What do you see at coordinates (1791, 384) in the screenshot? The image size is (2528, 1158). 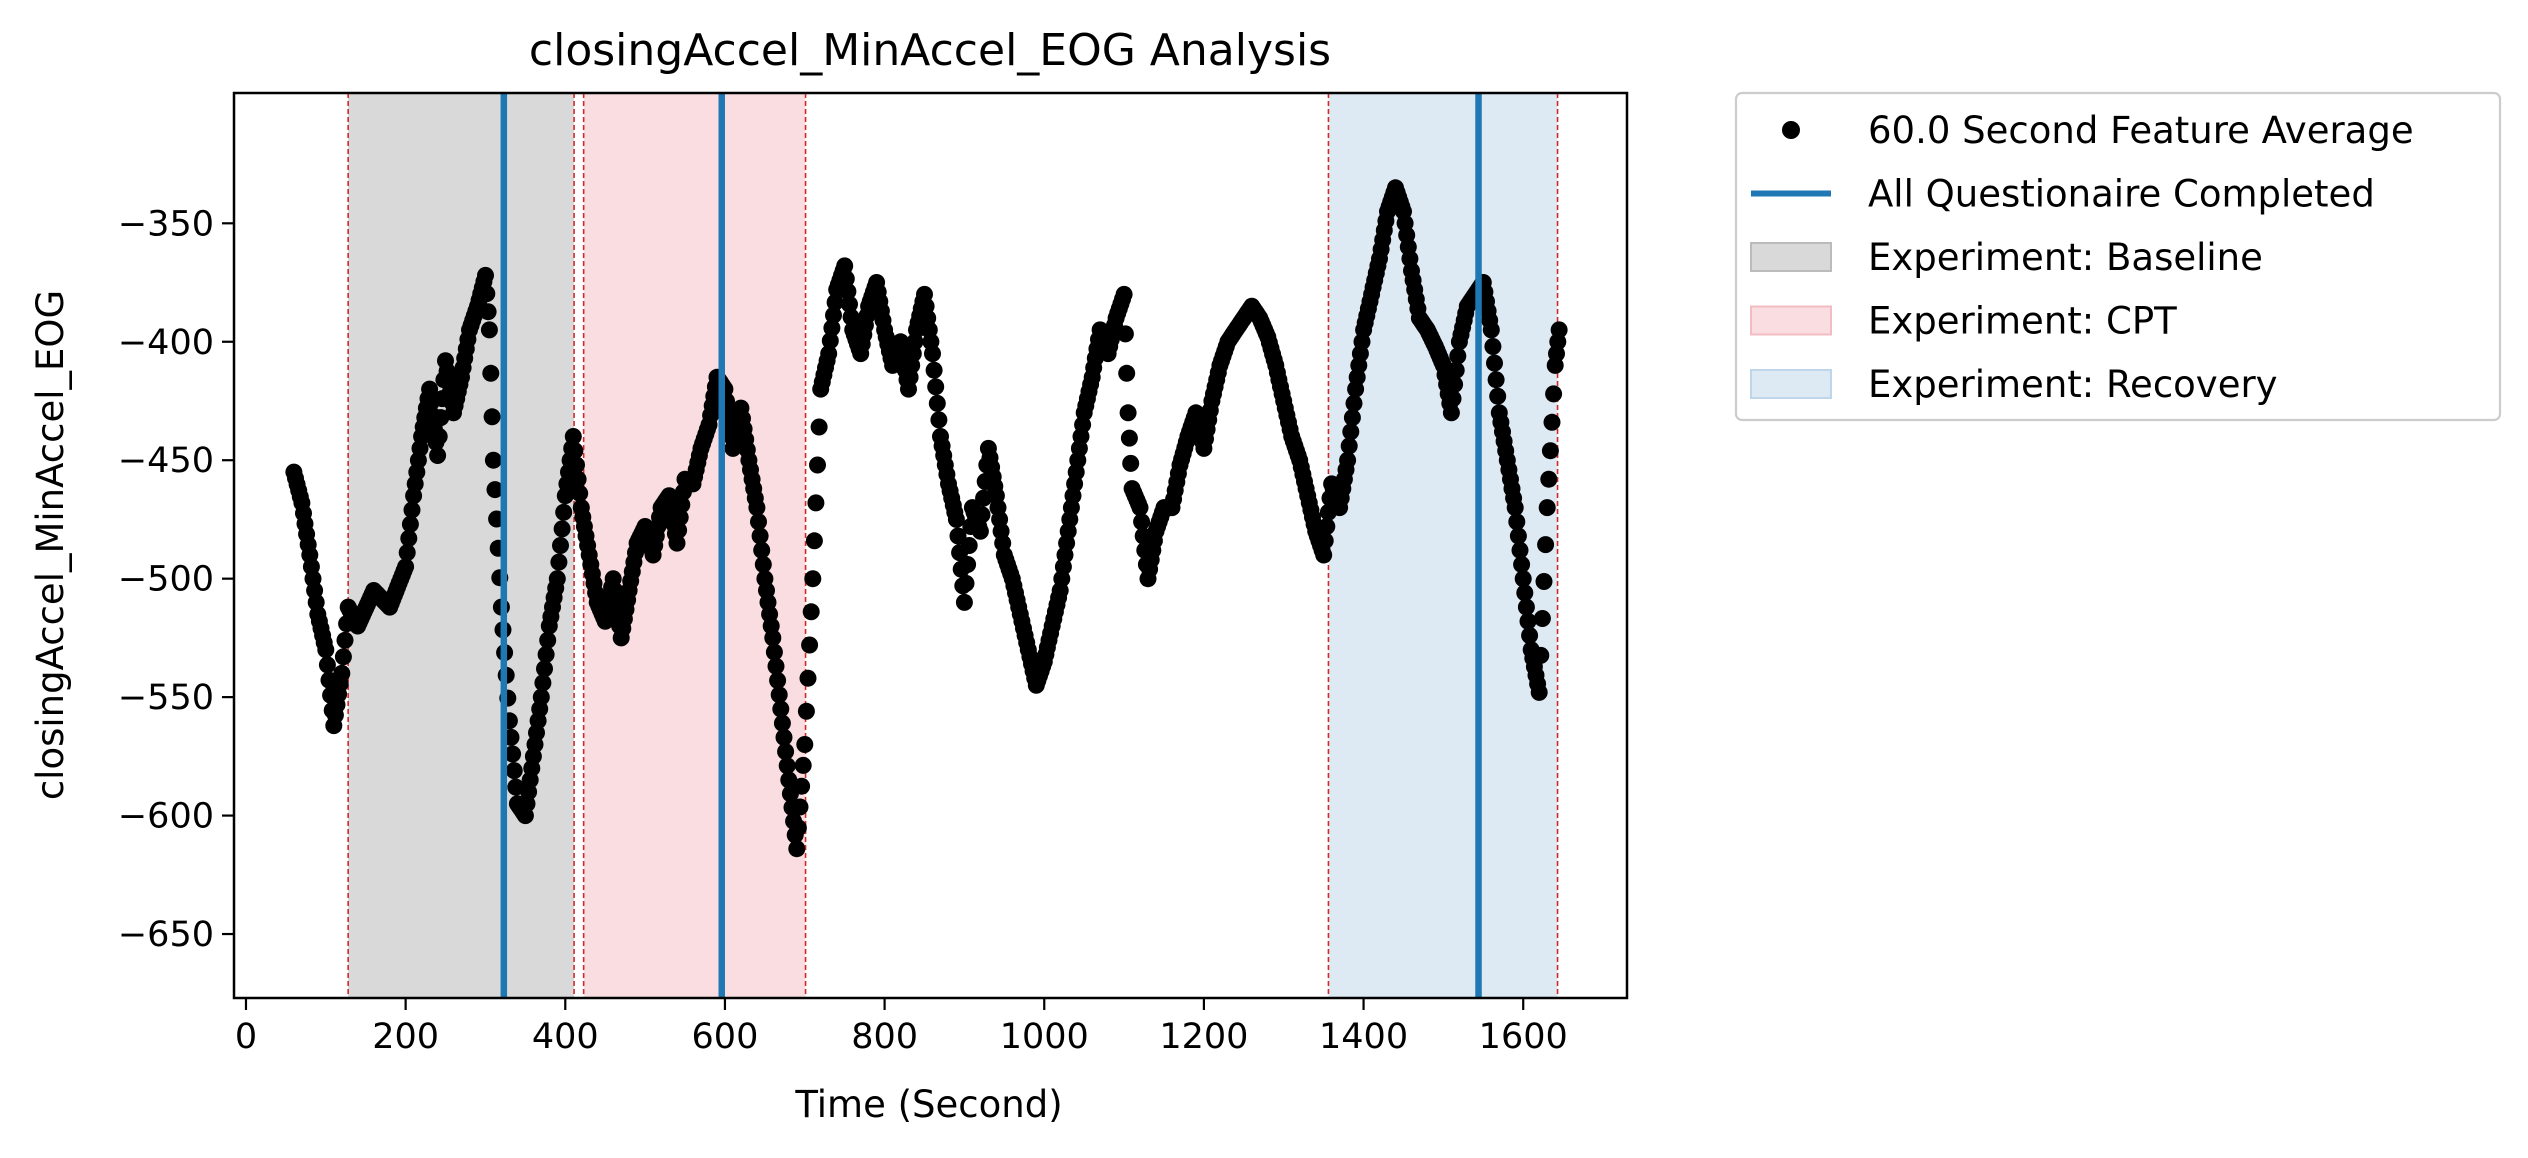 I see `legend-patch-icon` at bounding box center [1791, 384].